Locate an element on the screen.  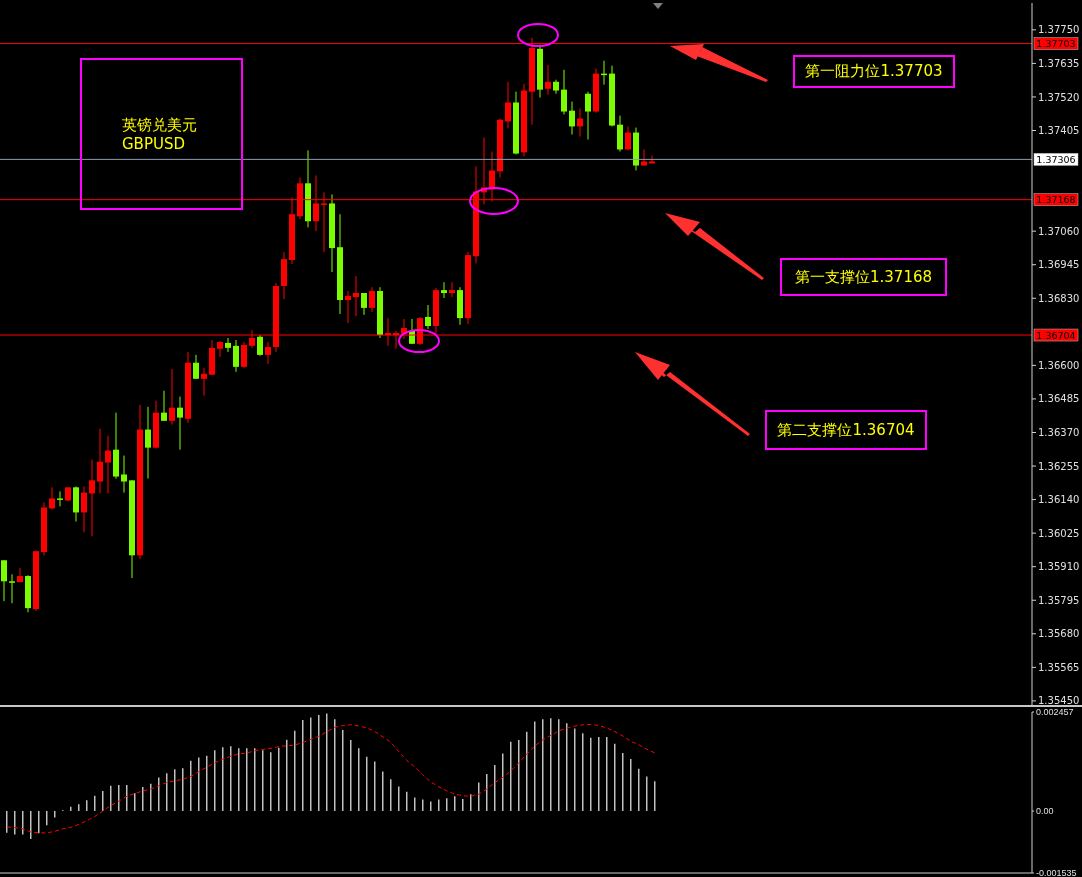
y-tick-label: 1.36600 is located at coordinates (1059, 365).